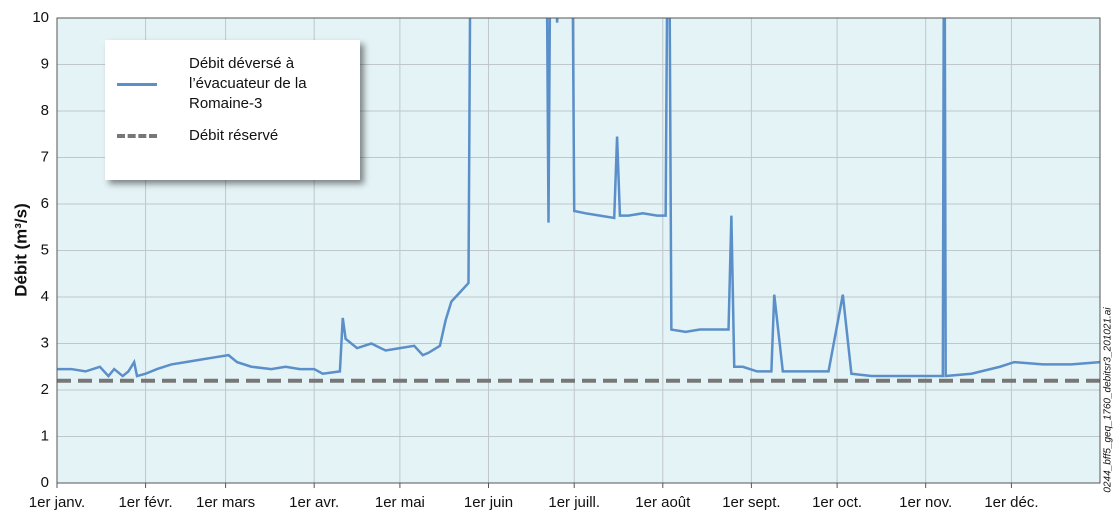 Image resolution: width=1115 pixels, height=520 pixels. I want to click on y-tick-label: 7, so click(45, 156).